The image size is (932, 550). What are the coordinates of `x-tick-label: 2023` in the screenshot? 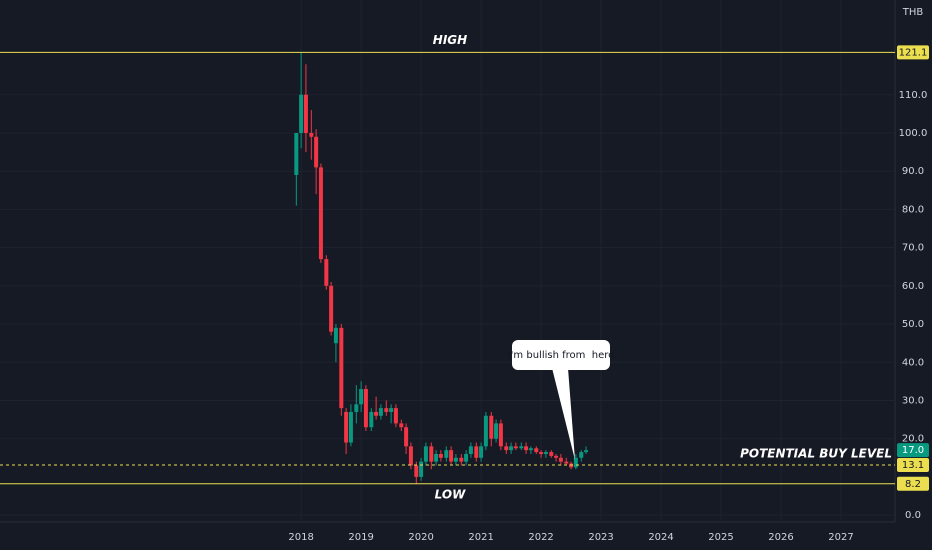 It's located at (600, 537).